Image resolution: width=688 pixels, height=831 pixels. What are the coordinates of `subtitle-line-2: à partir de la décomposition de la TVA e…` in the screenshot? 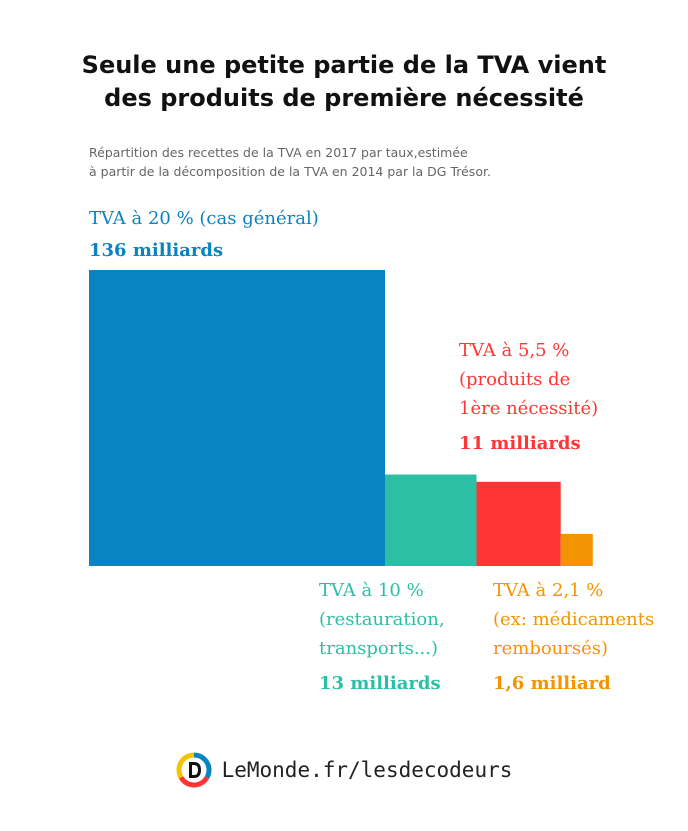 It's located at (290, 171).